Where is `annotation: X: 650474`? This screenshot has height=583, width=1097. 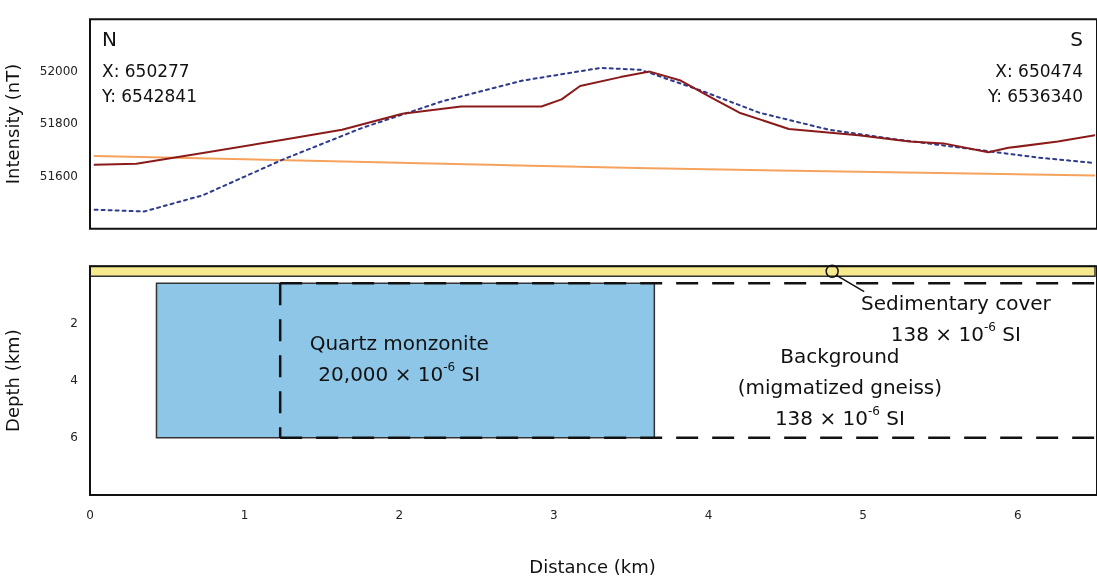 annotation: X: 650474 is located at coordinates (1039, 70).